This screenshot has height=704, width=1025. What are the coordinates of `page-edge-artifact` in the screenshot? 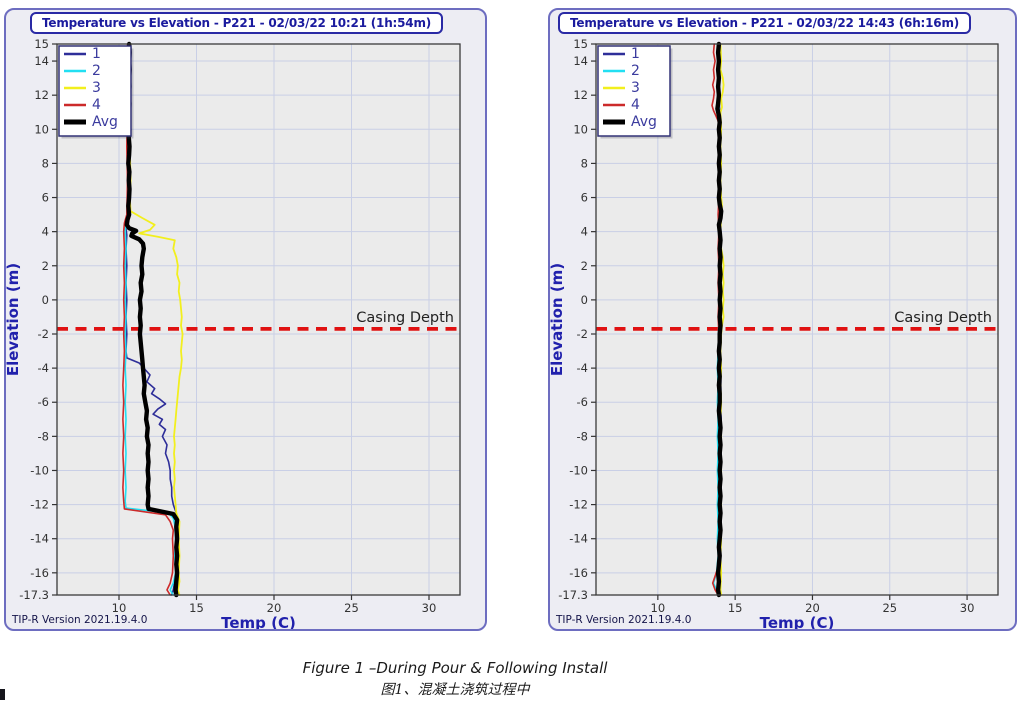 It's located at (2, 694).